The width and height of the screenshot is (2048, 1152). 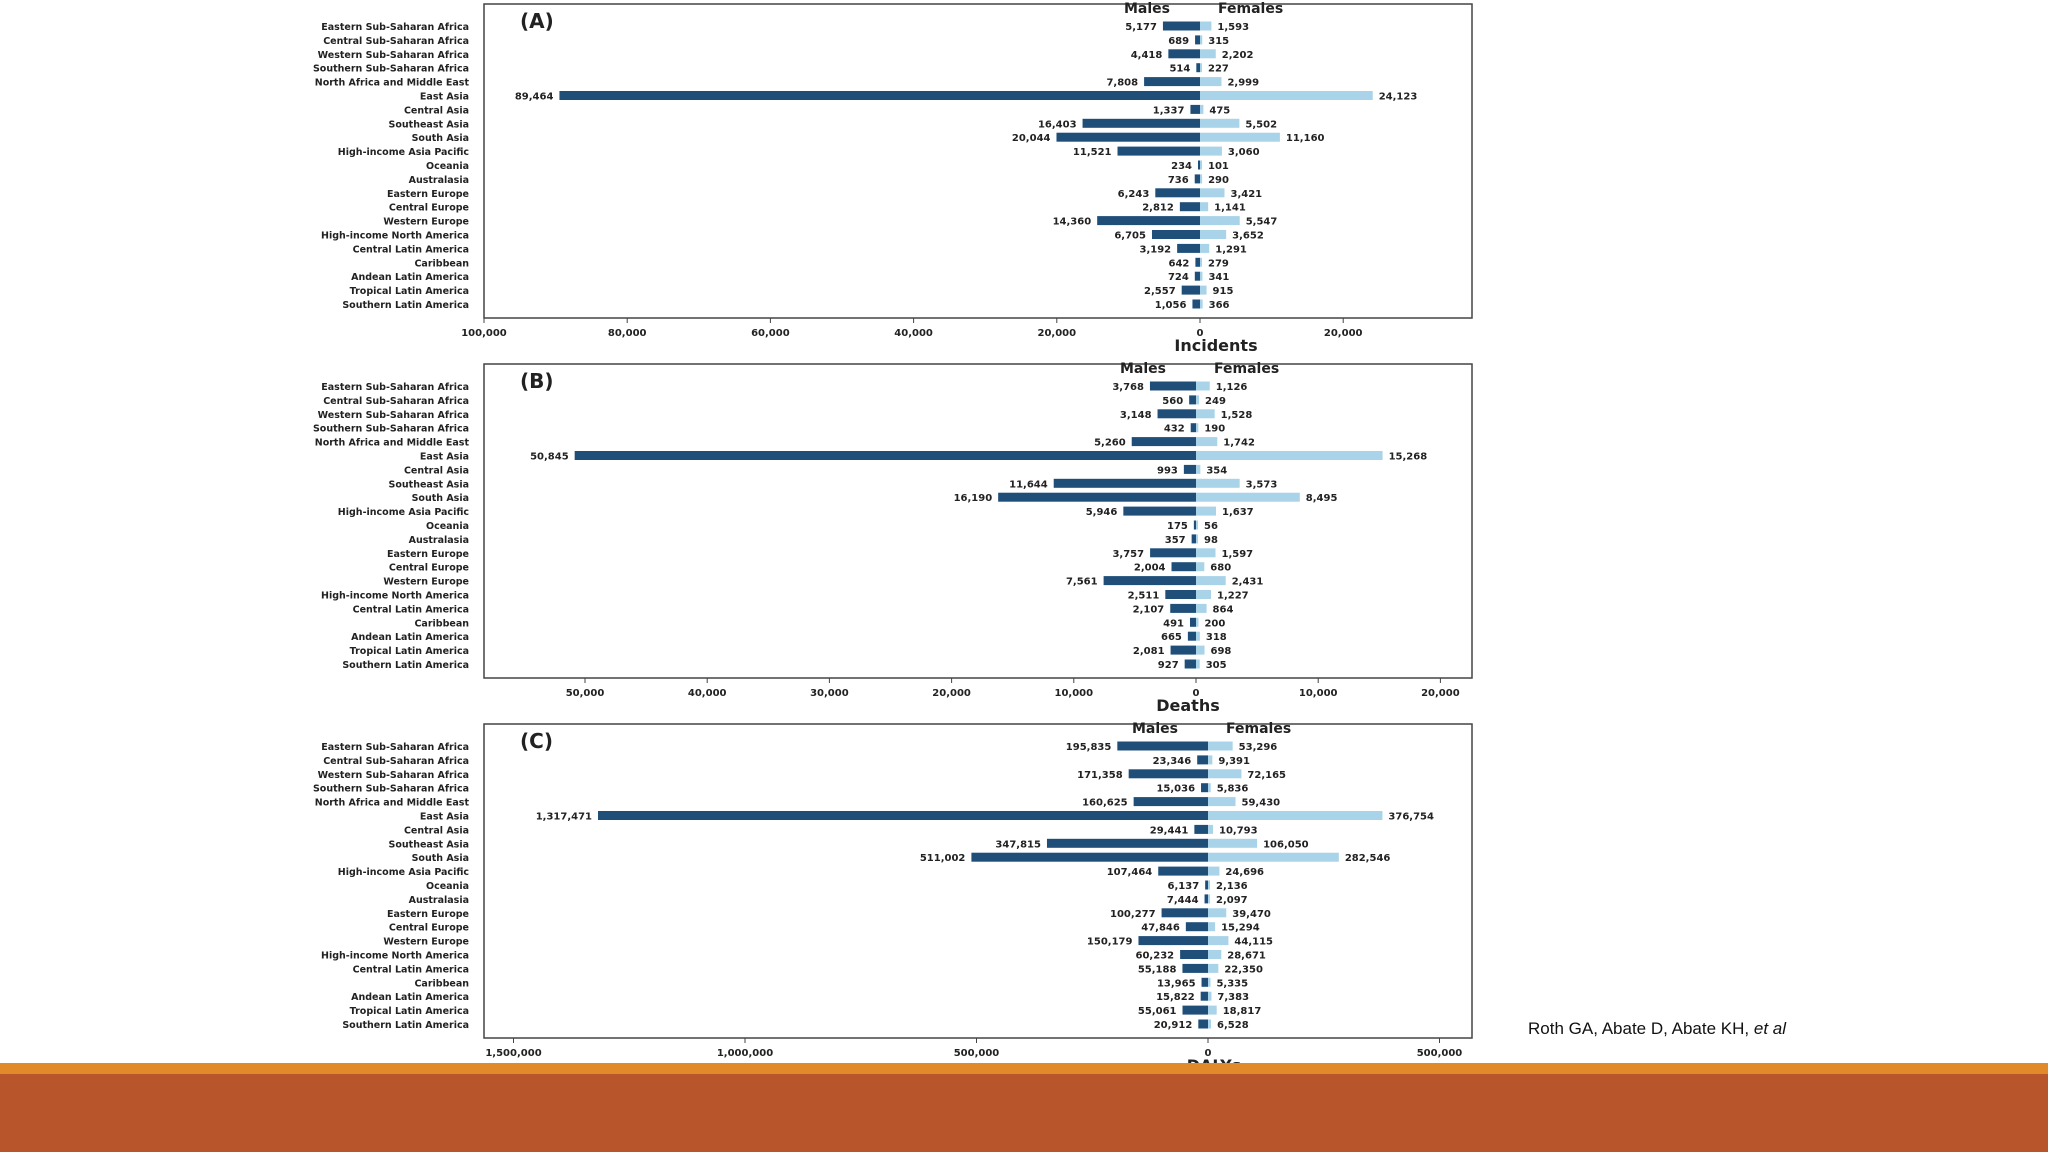 What do you see at coordinates (1318, 693) in the screenshot?
I see `tick-label: 10,000` at bounding box center [1318, 693].